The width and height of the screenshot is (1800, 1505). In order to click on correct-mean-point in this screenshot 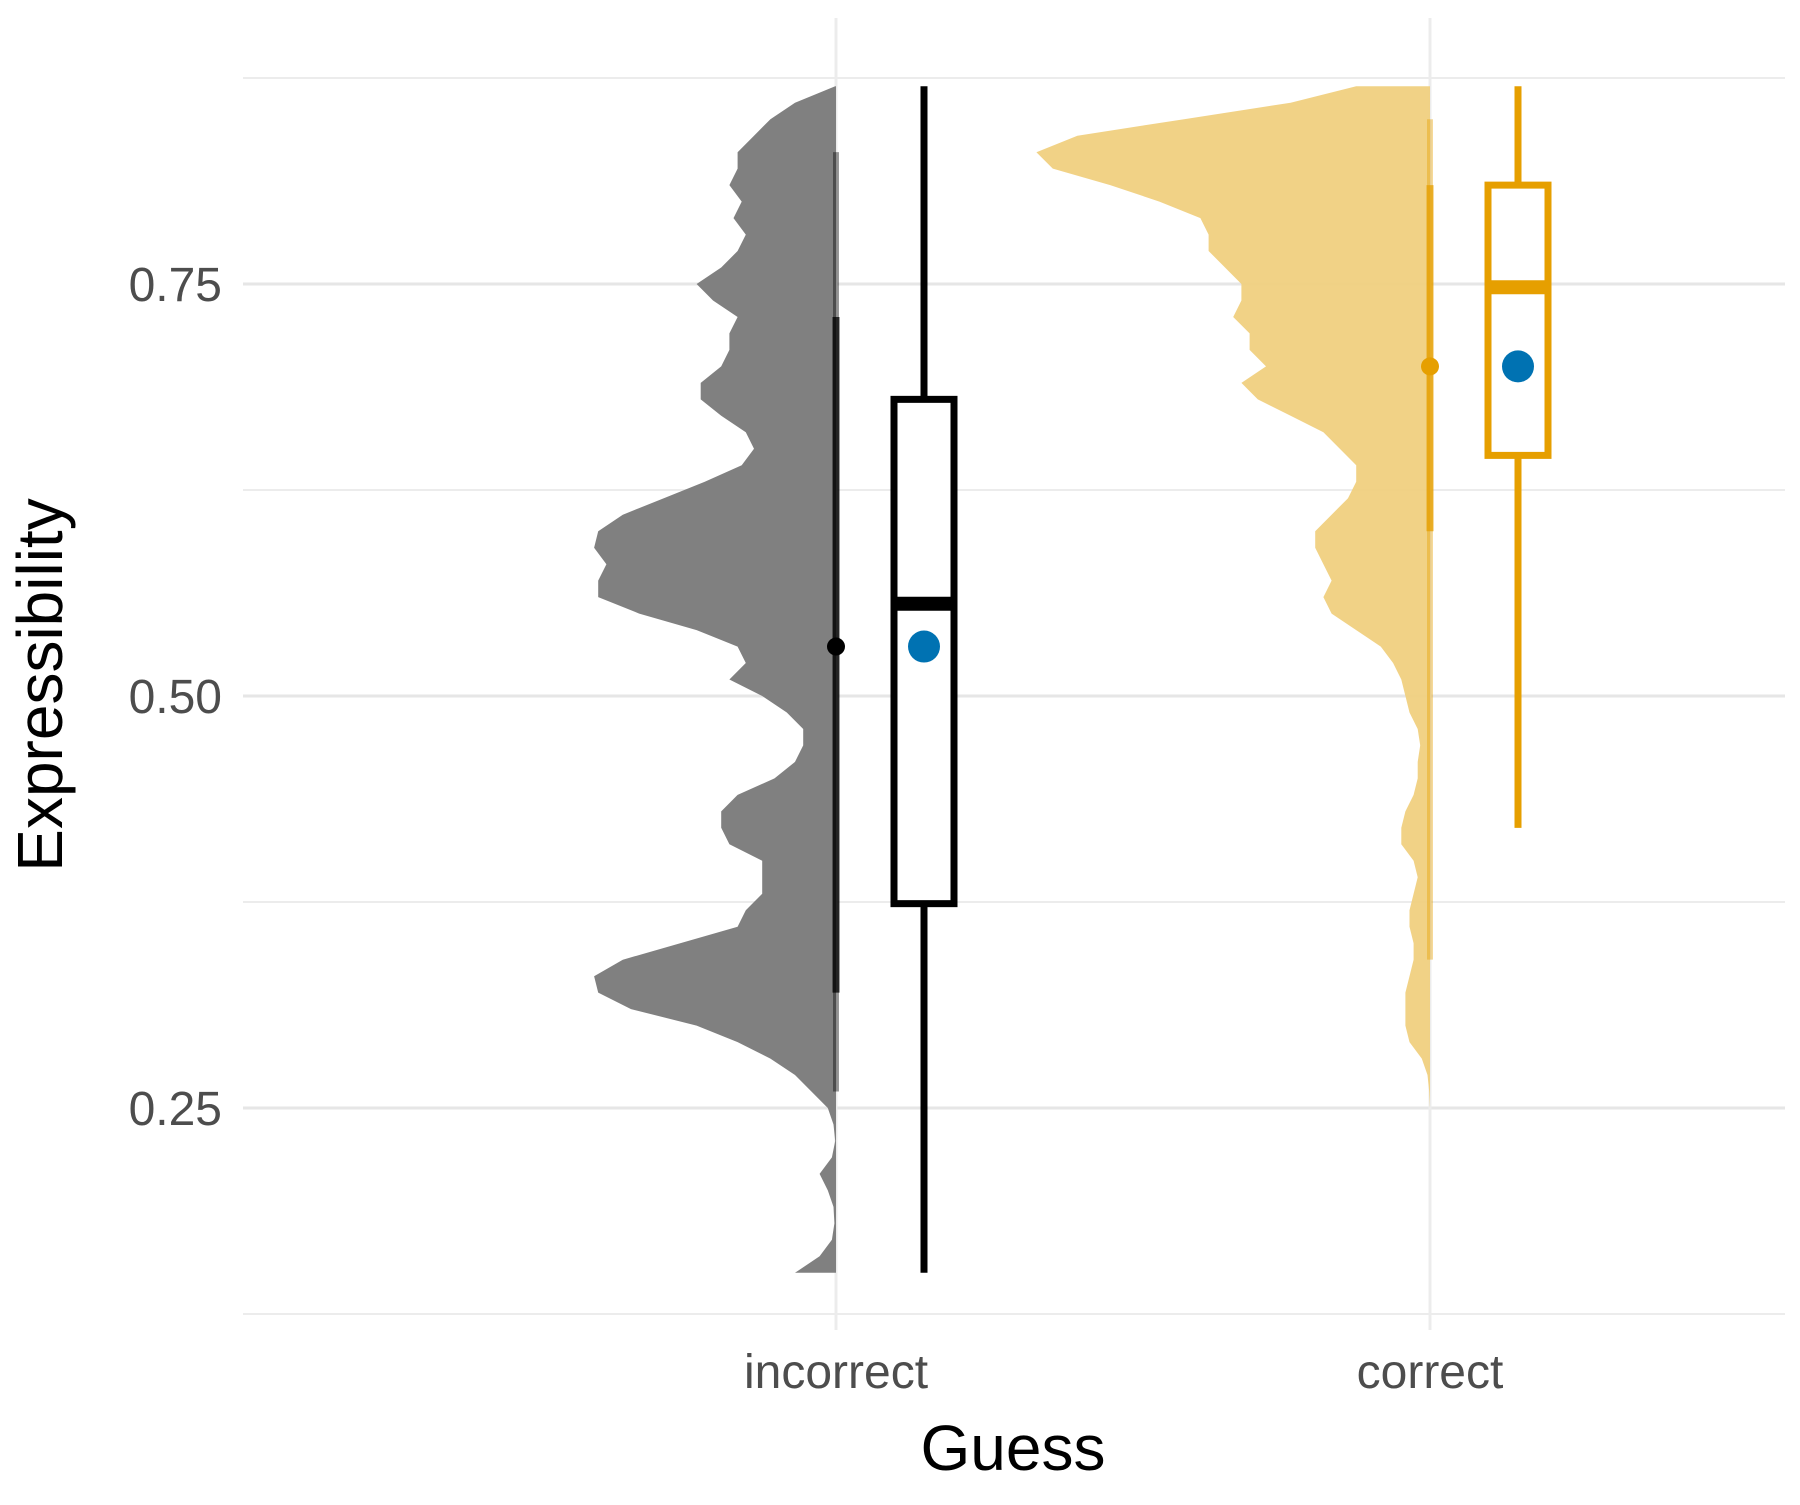, I will do `click(1518, 366)`.